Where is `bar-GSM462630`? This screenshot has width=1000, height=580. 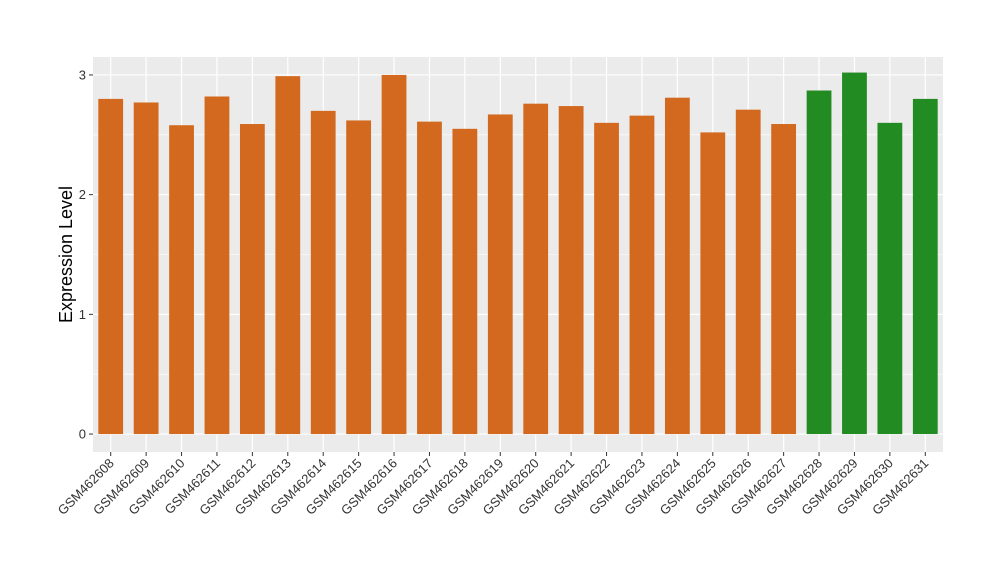
bar-GSM462630 is located at coordinates (890, 278).